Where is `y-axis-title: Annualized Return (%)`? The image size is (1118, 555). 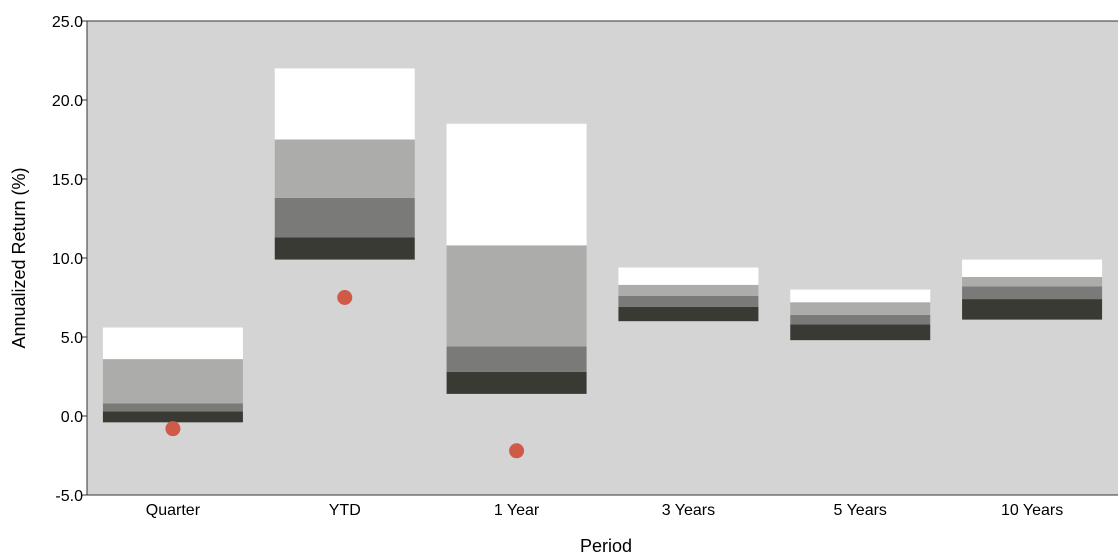
y-axis-title: Annualized Return (%) is located at coordinates (19, 257).